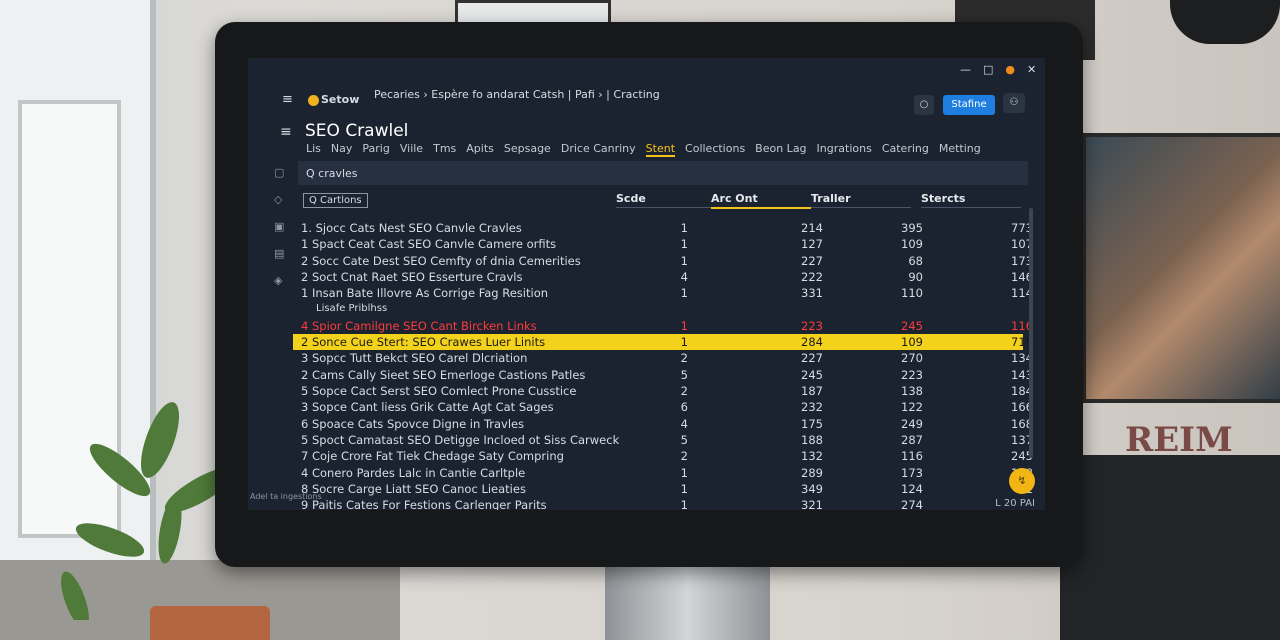 Image resolution: width=1280 pixels, height=640 pixels. I want to click on cell-value: 395, so click(912, 228).